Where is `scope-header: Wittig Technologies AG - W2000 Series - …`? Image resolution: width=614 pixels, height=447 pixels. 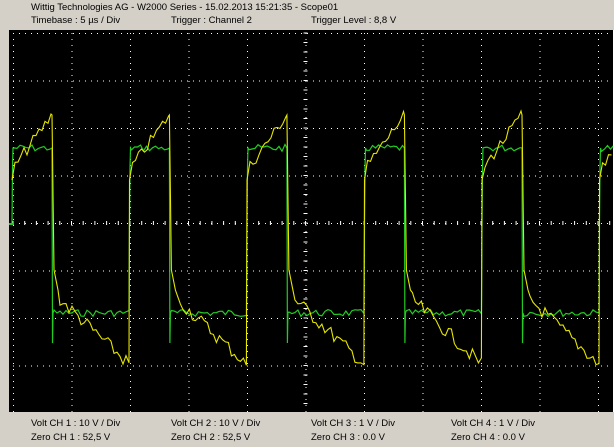
scope-header: Wittig Technologies AG - W2000 Series - … is located at coordinates (307, 14).